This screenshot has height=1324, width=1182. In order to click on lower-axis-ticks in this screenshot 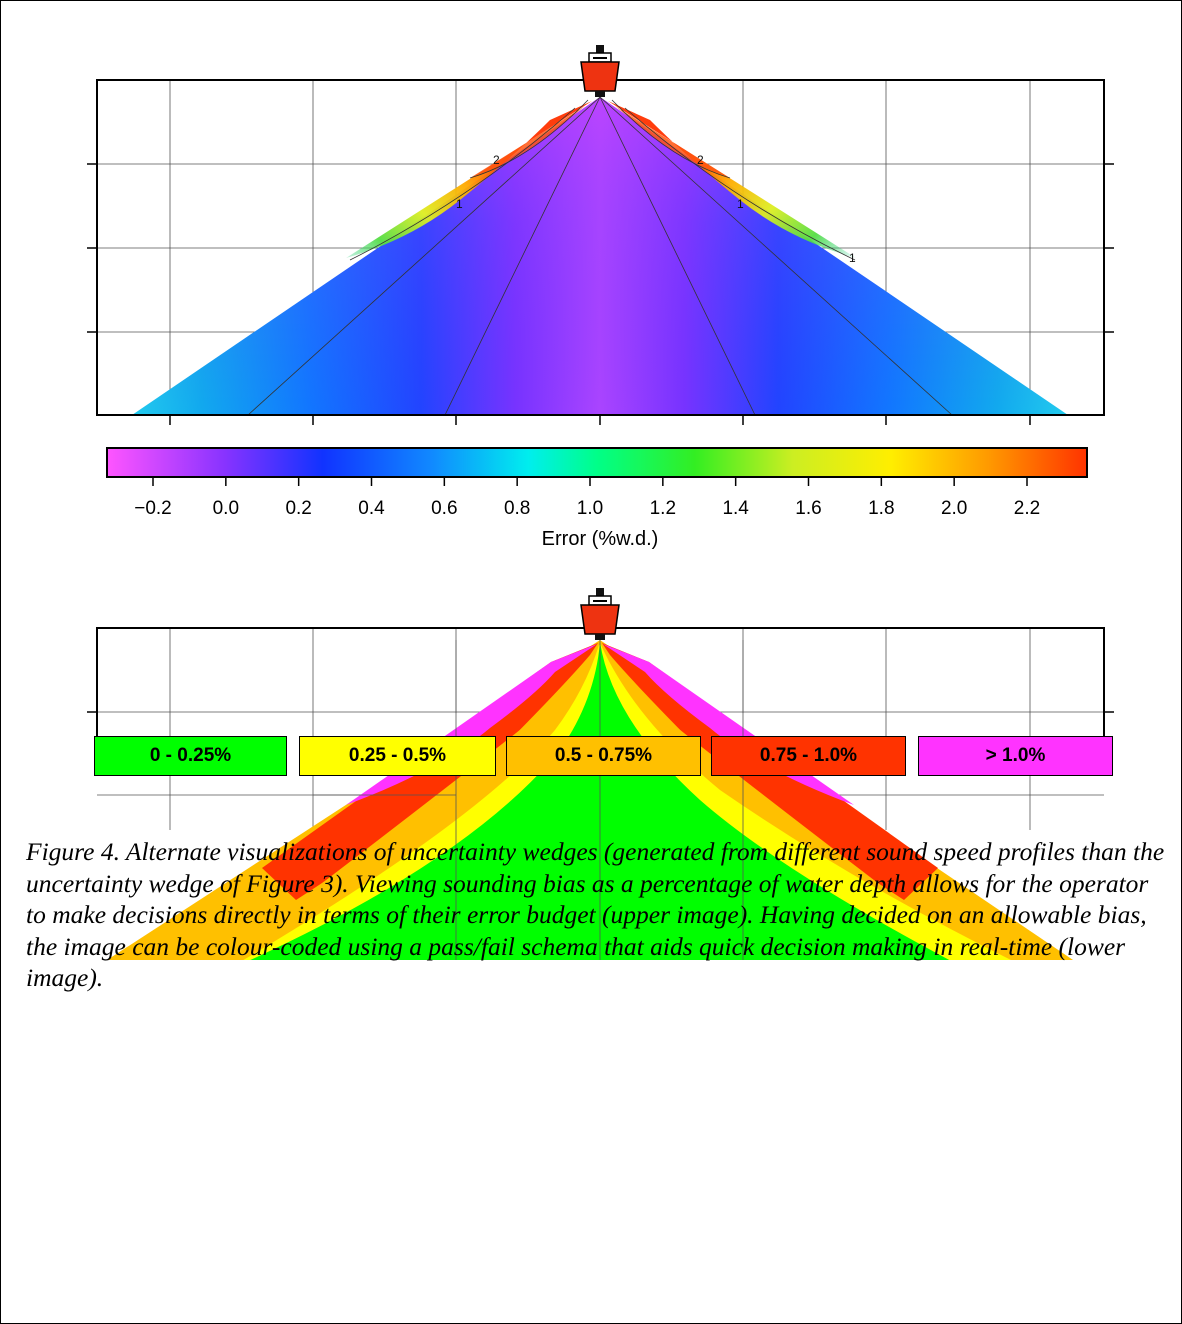, I will do `click(600, 712)`.